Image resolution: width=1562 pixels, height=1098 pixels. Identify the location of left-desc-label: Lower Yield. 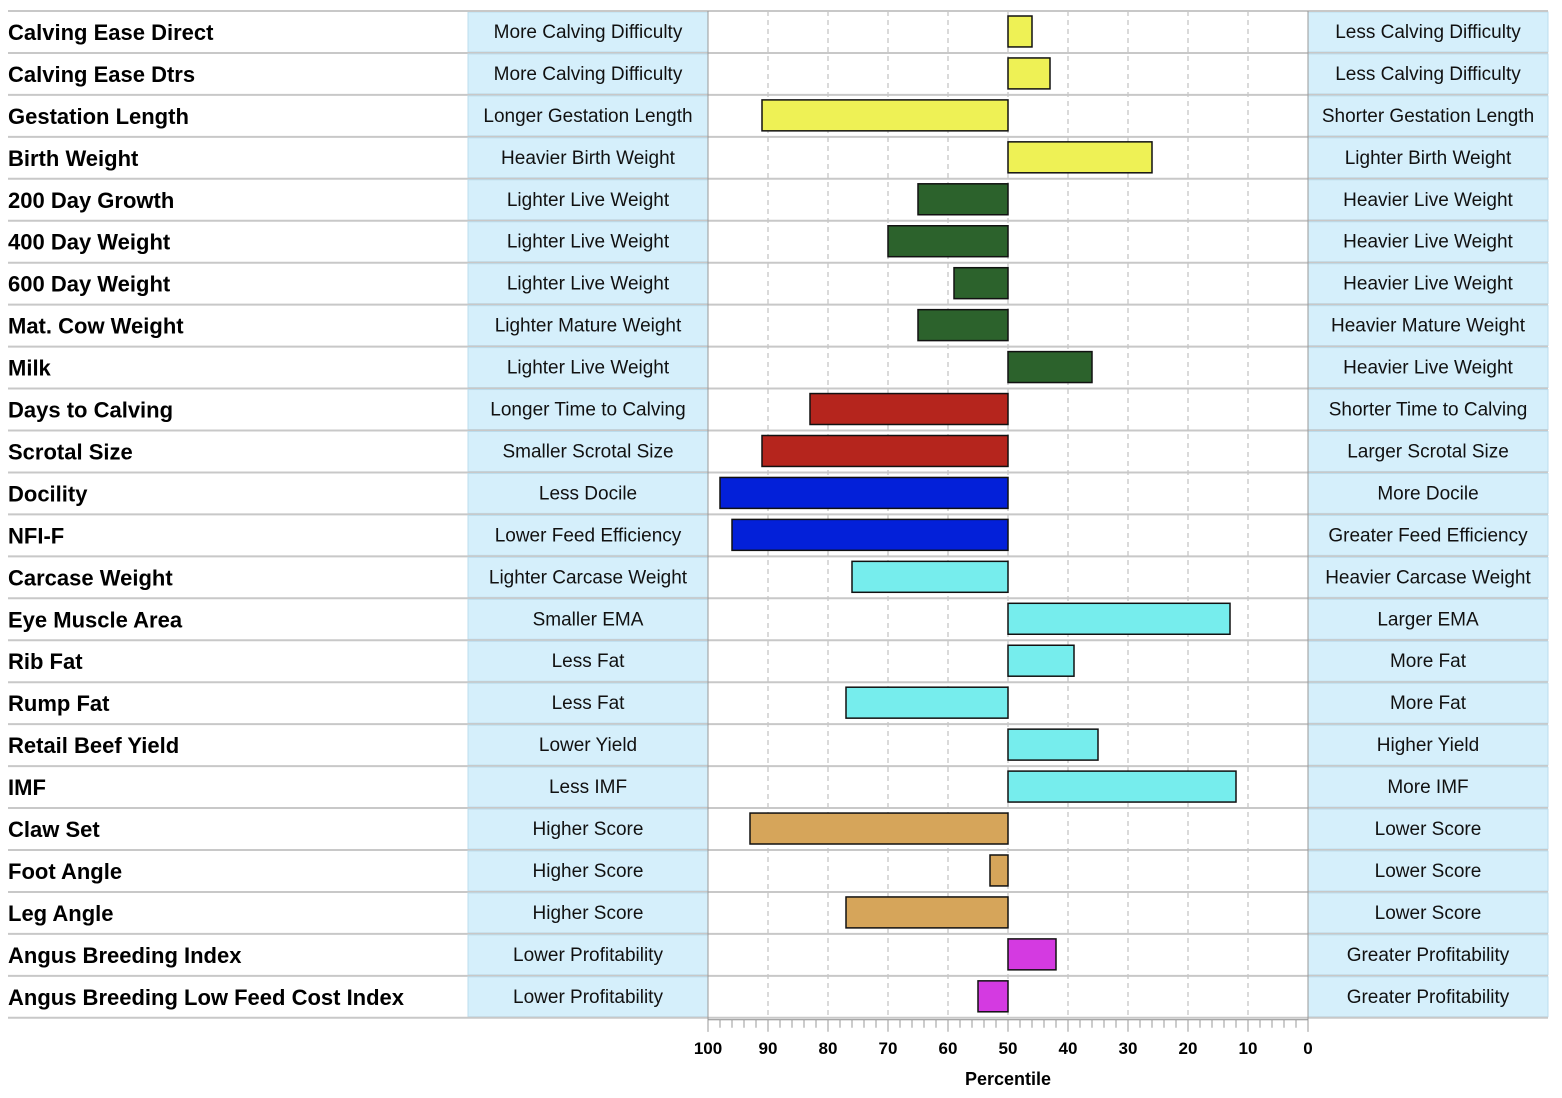
(588, 745).